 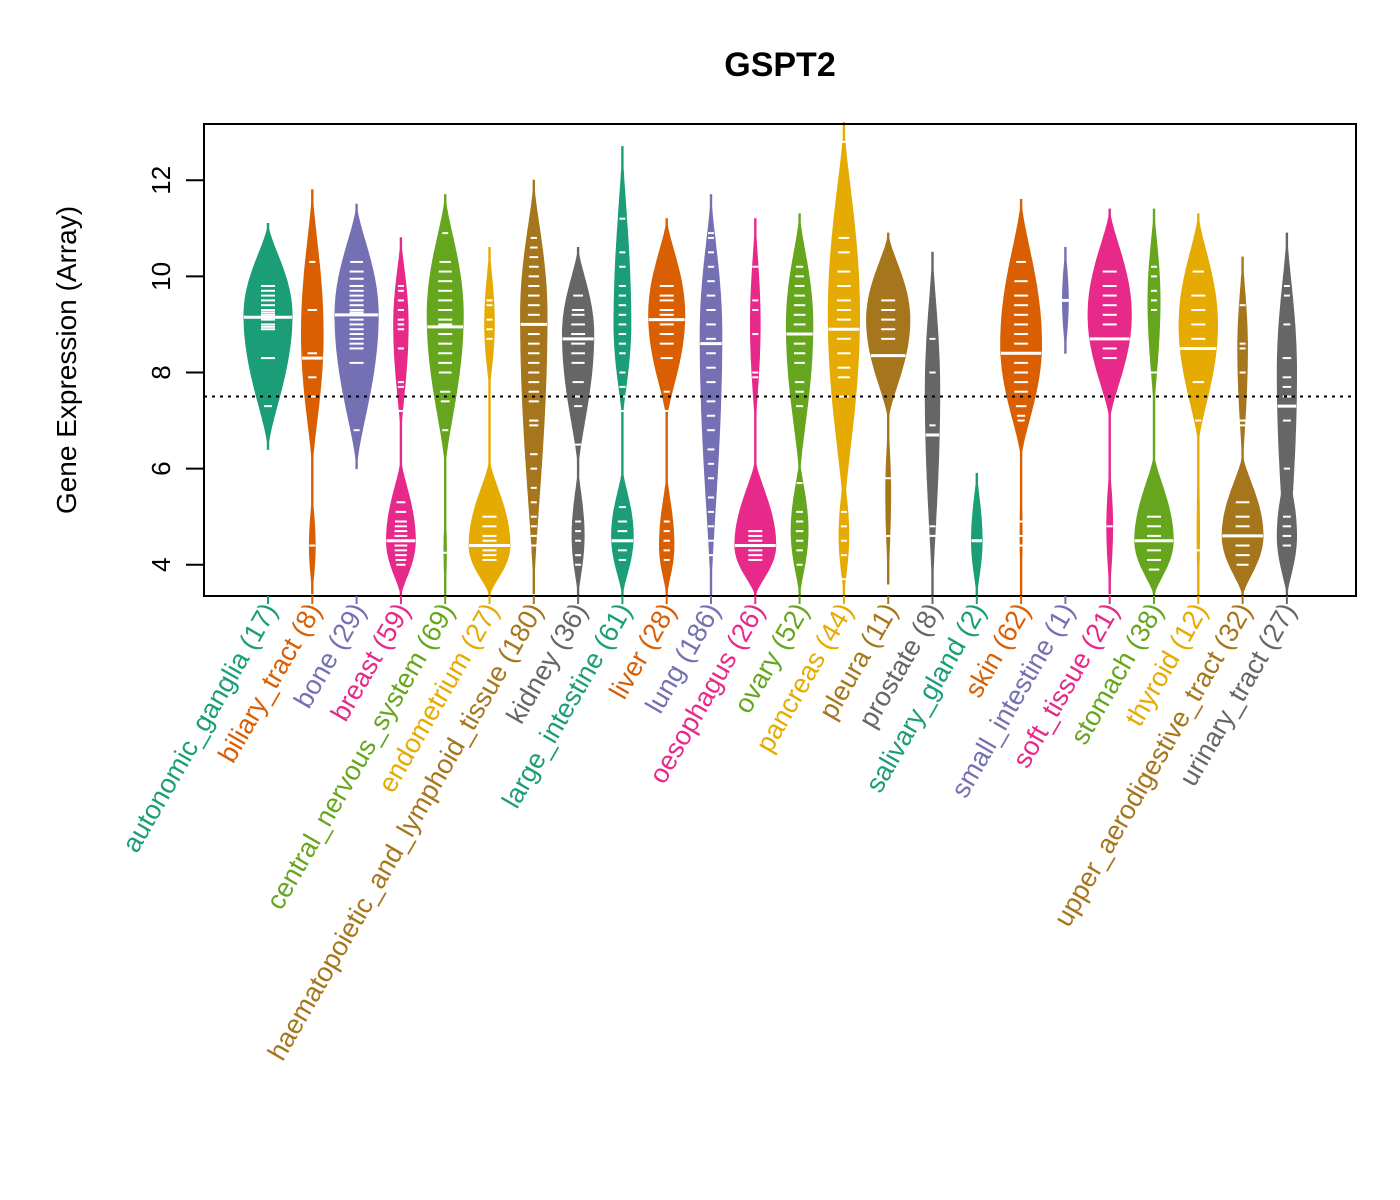 What do you see at coordinates (534, 387) in the screenshot?
I see `violin-haematopoietic_and_lymphoid_tissue` at bounding box center [534, 387].